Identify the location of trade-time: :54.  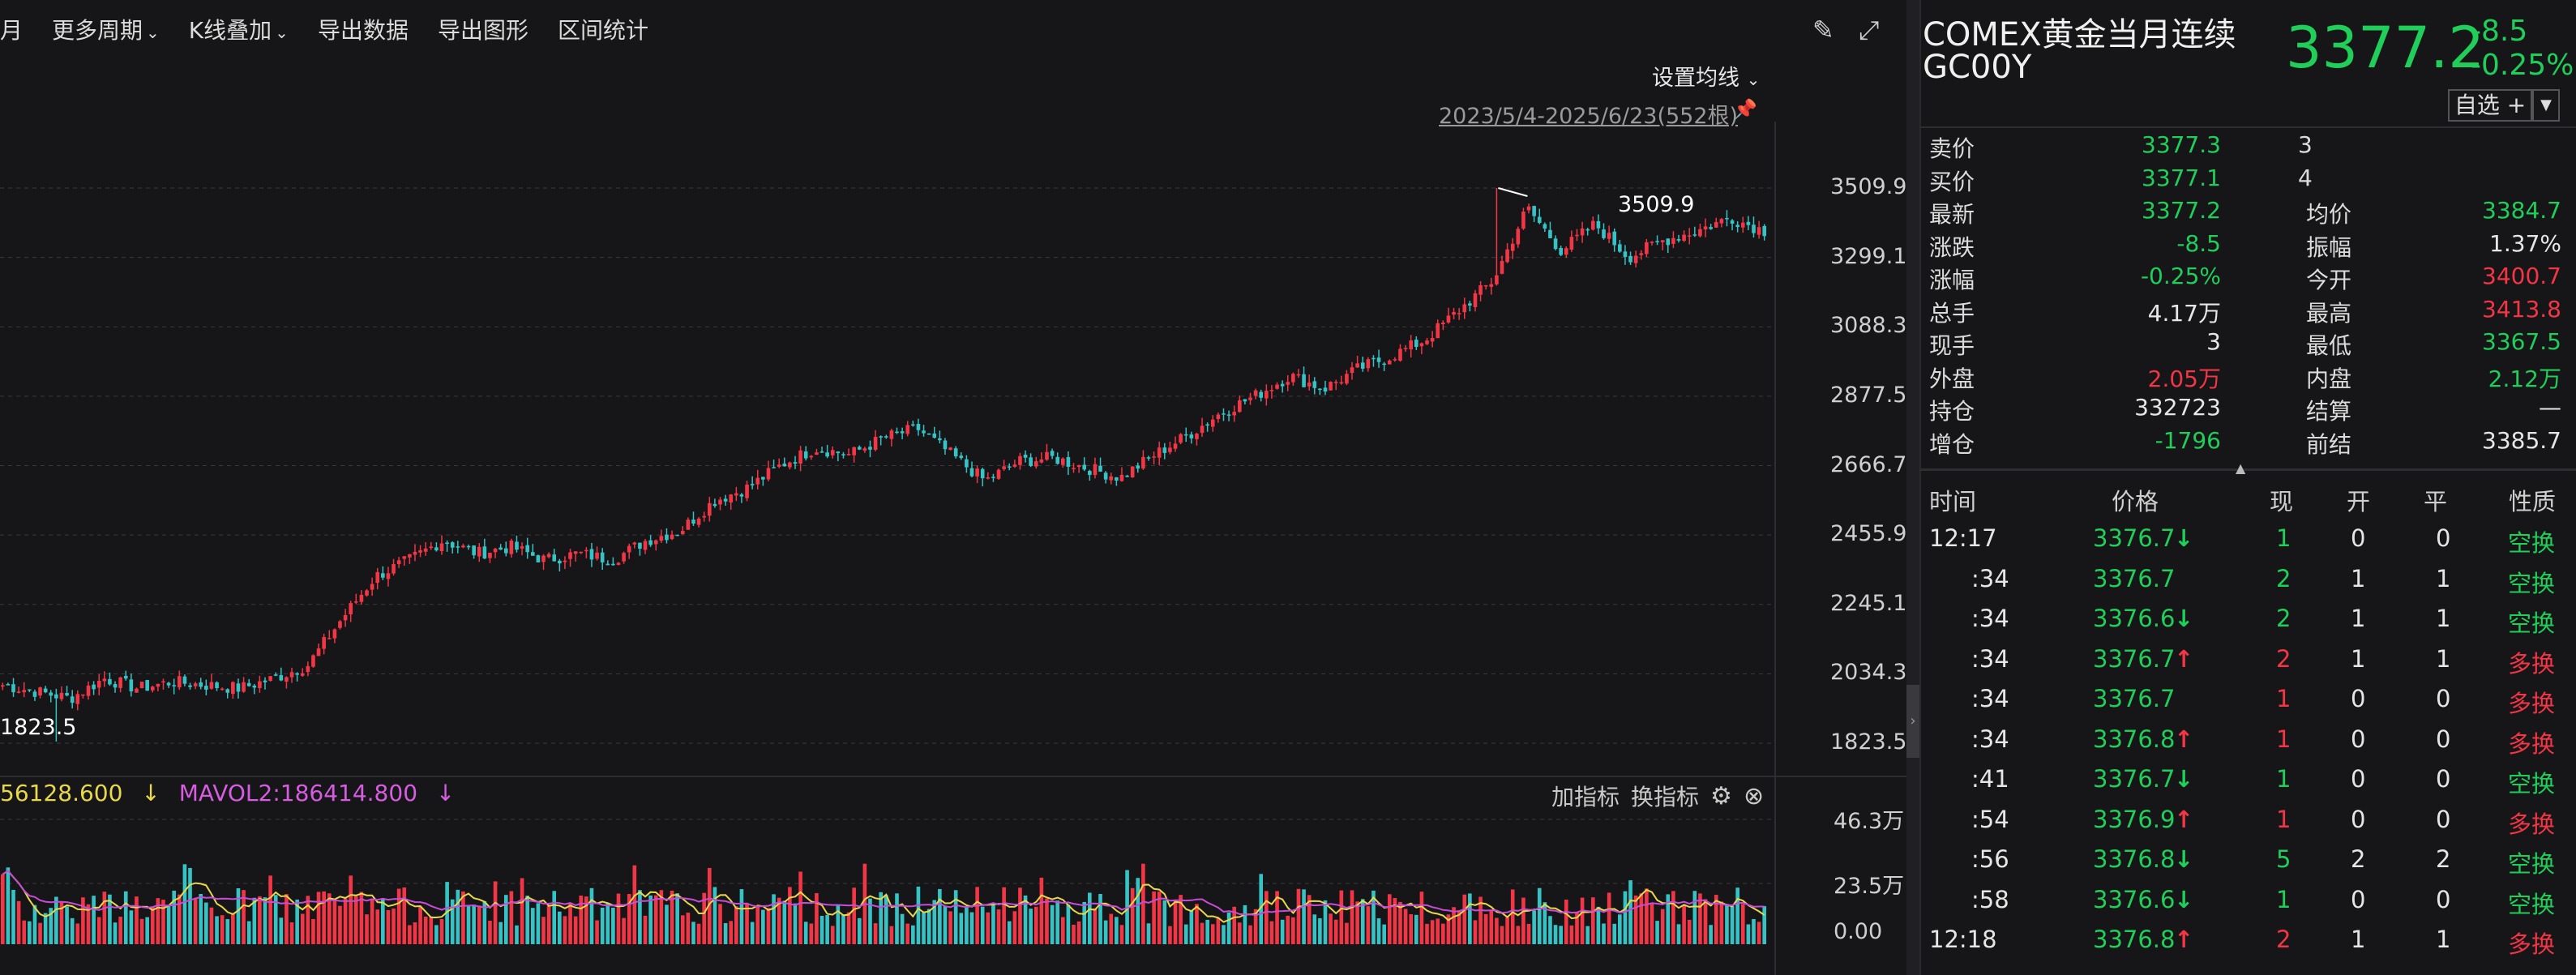
(1990, 819).